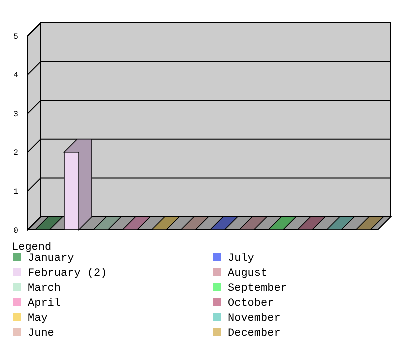  Describe the element at coordinates (16, 76) in the screenshot. I see `y-tick-label: 4` at that location.